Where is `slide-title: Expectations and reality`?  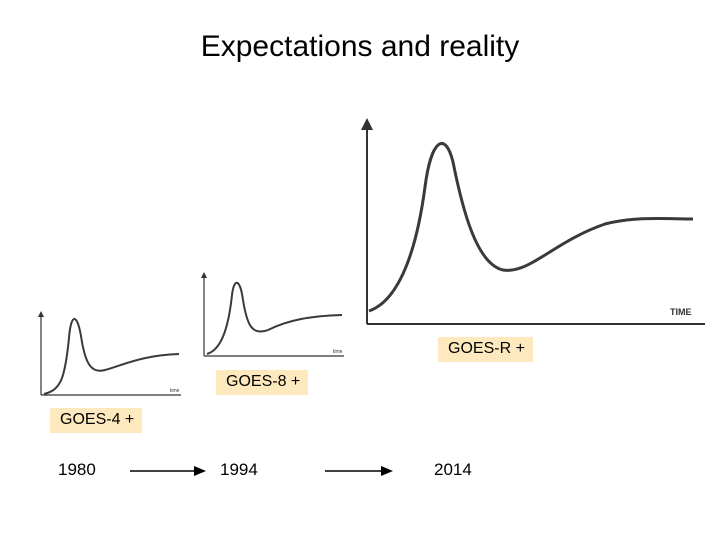 slide-title: Expectations and reality is located at coordinates (360, 46).